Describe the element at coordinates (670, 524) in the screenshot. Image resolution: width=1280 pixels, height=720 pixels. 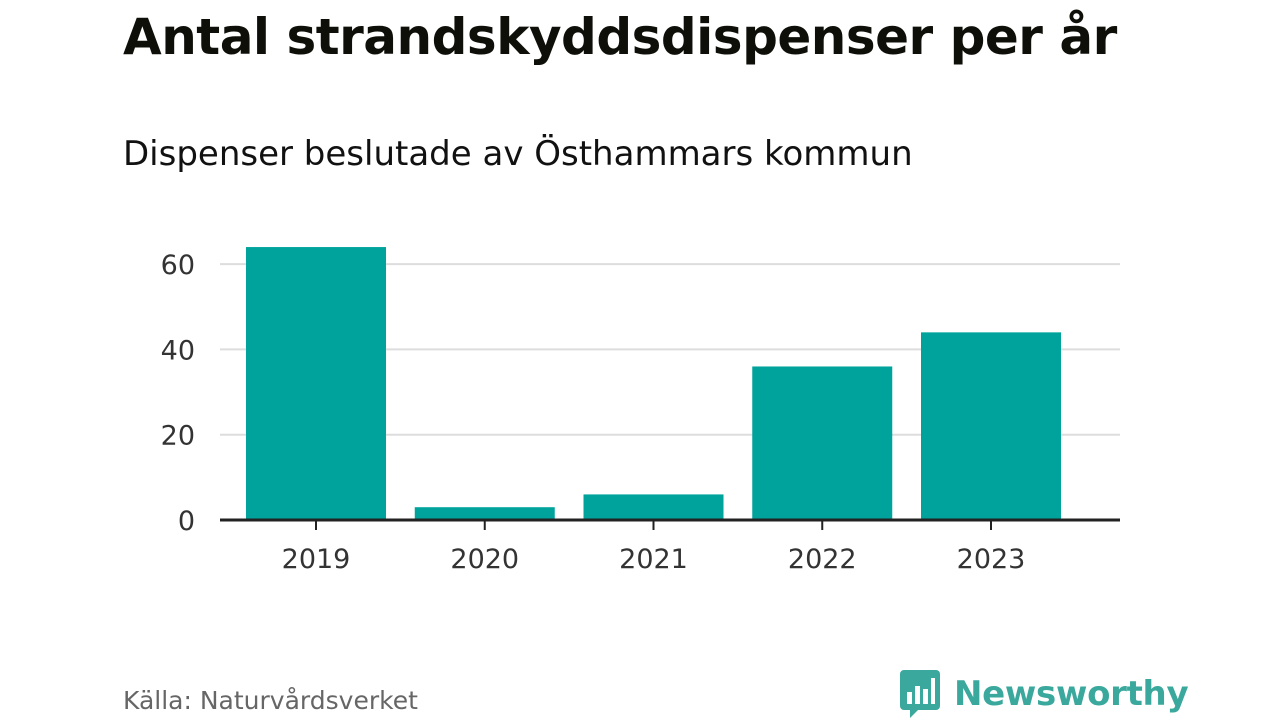
I see `axes` at that location.